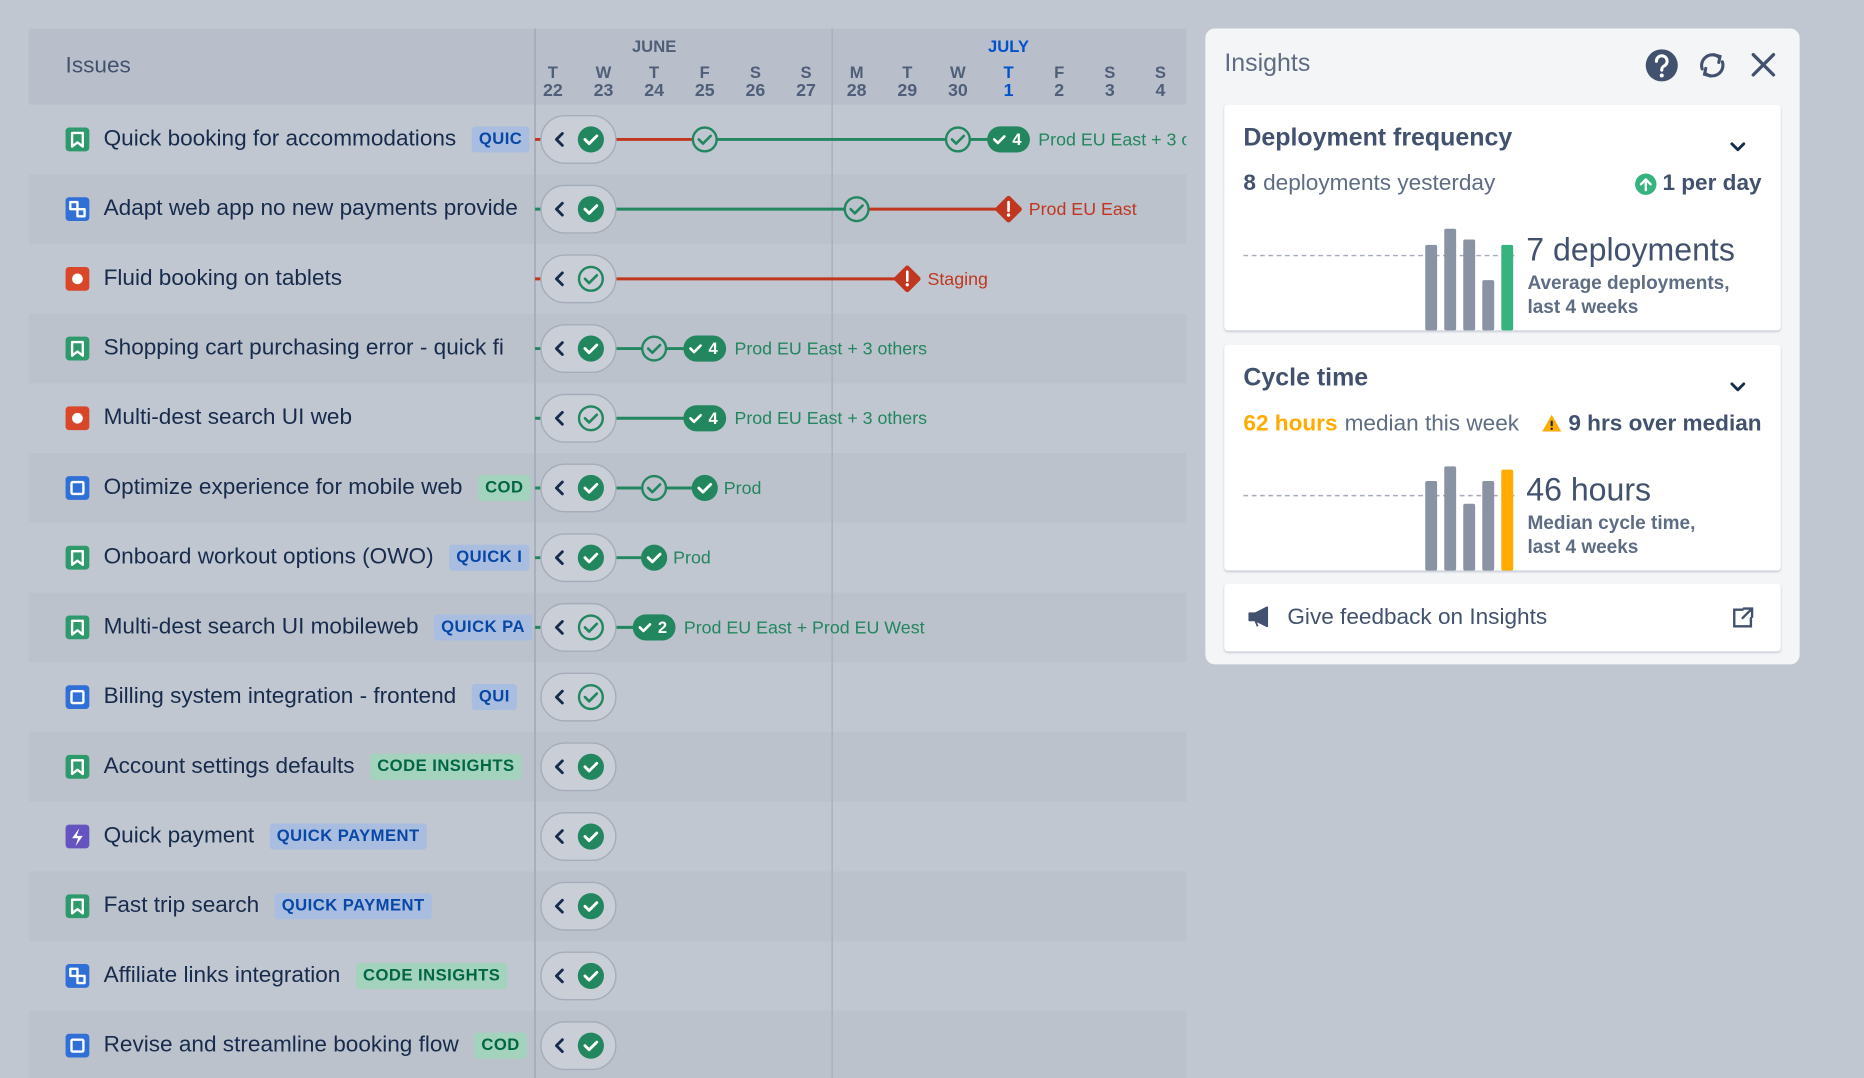  What do you see at coordinates (223, 277) in the screenshot?
I see `issue-title: Fluid booking on tablets` at bounding box center [223, 277].